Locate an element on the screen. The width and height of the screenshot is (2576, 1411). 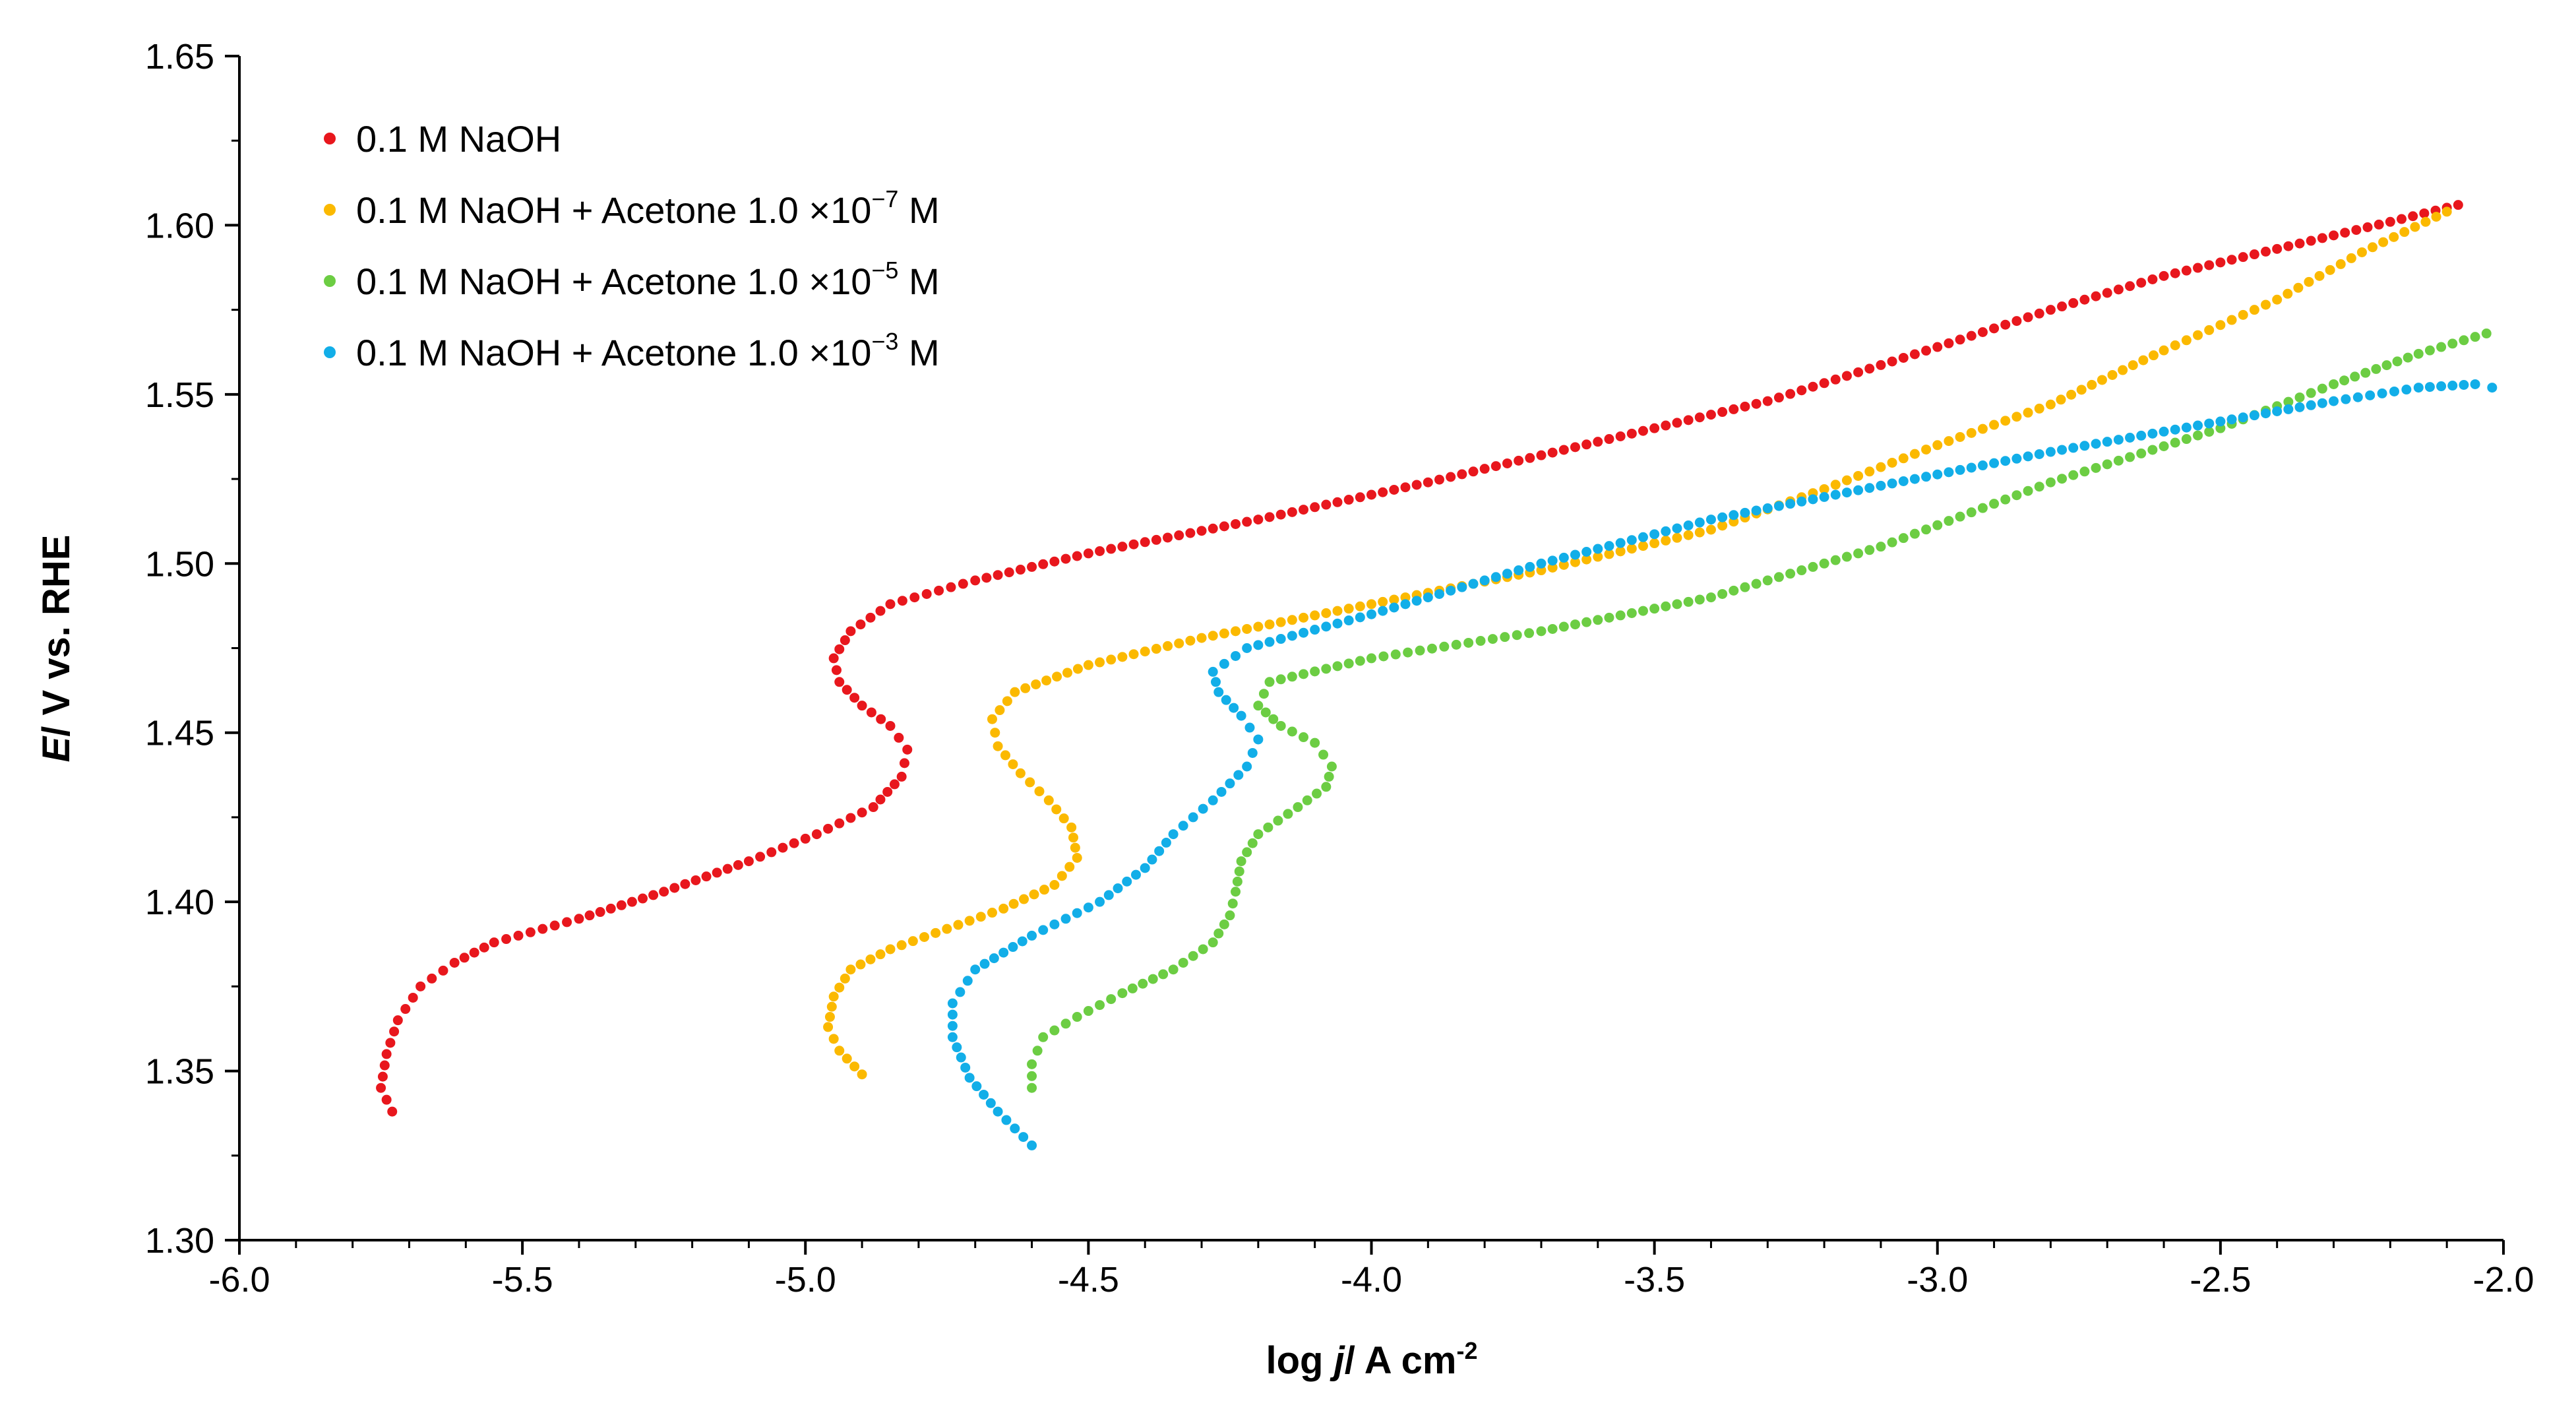
y-axis-ticks: 1.30 1.35 1.40 1.45 1.50 1.55 1.60 1.65 is located at coordinates (192, 649).